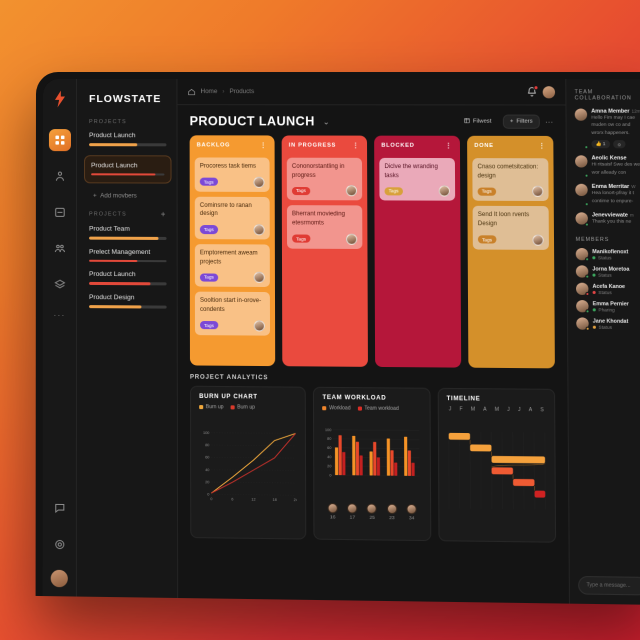 Image resolution: width=640 pixels, height=640 pixels. I want to click on member-item: Jorna Moretoa Status, so click(607, 272).